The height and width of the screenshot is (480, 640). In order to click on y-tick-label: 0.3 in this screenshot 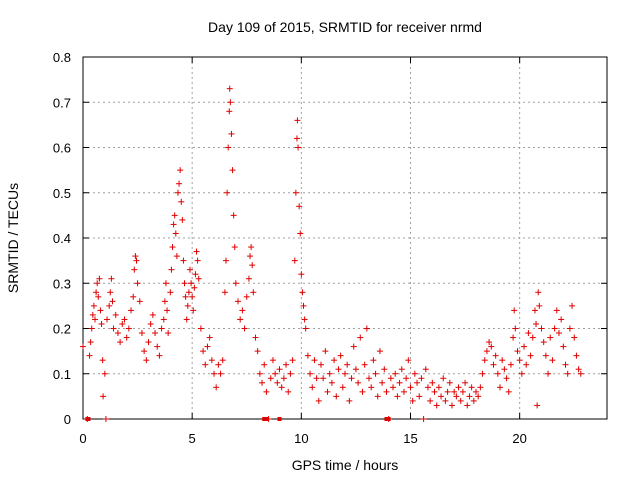, I will do `click(62, 283)`.